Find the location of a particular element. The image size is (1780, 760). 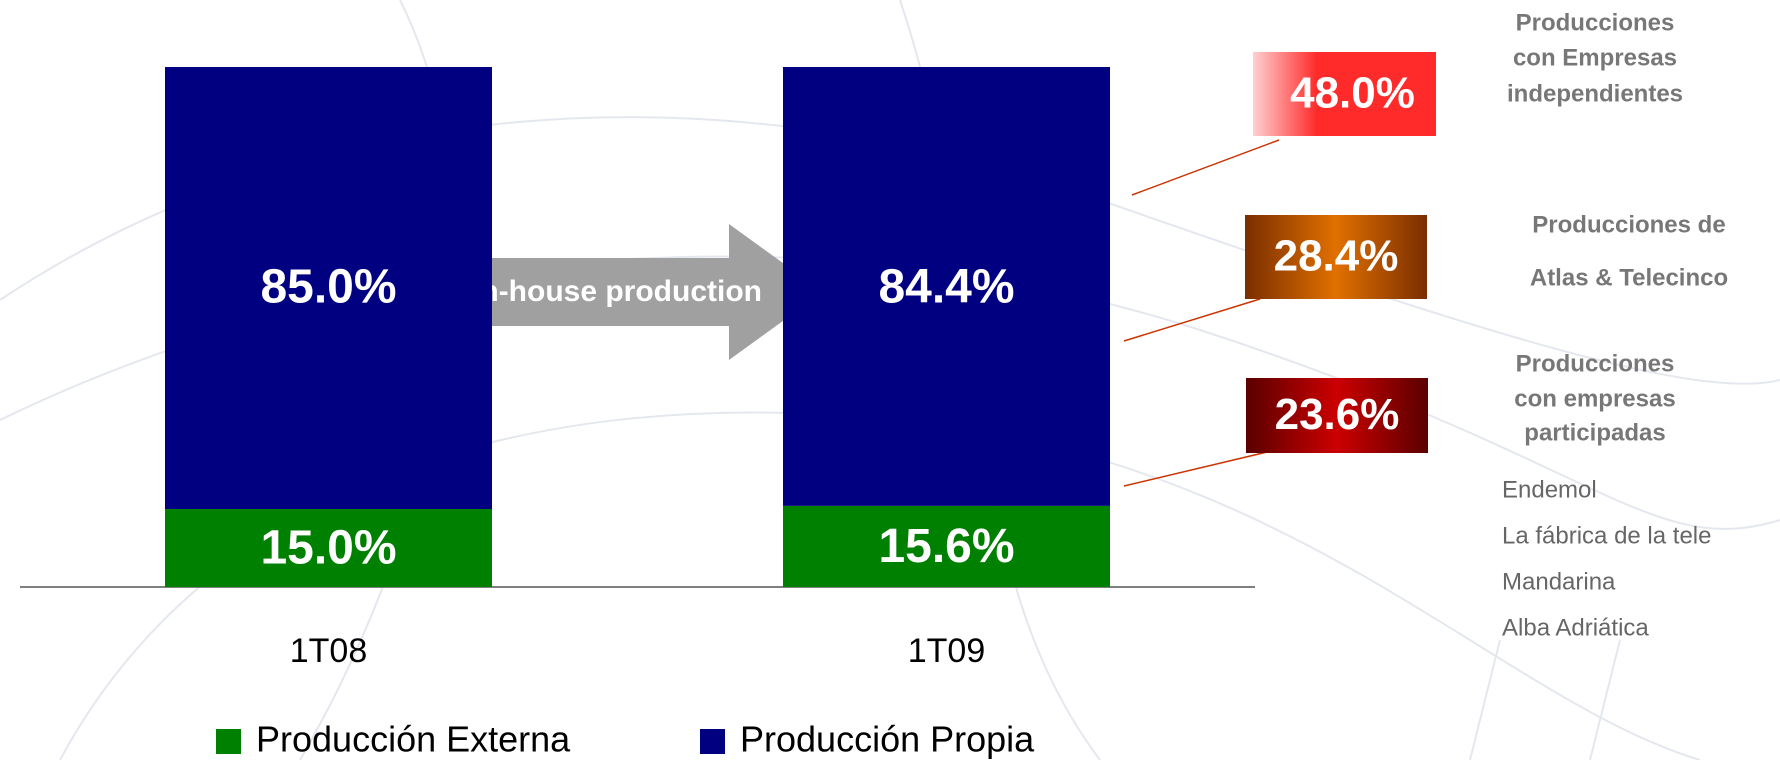

x-tick-label: 1T09 is located at coordinates (947, 651).